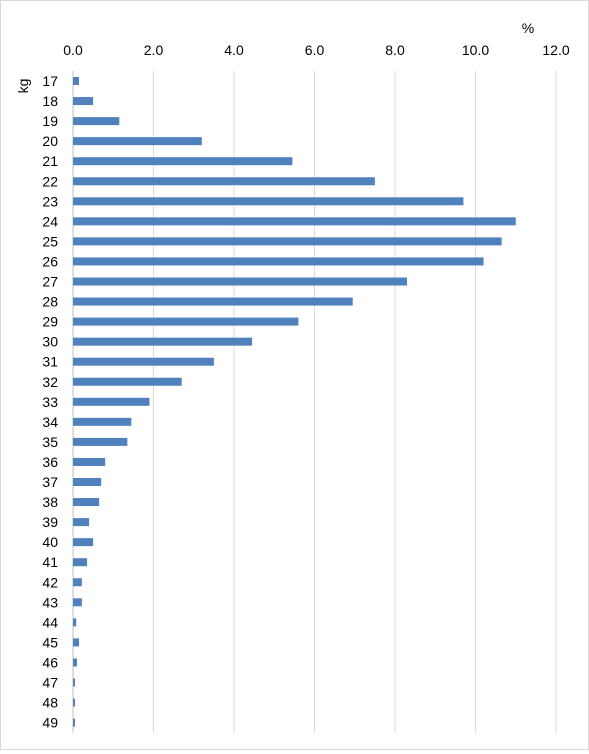 Image resolution: width=589 pixels, height=754 pixels. What do you see at coordinates (50, 302) in the screenshot?
I see `y-tick-label: 28` at bounding box center [50, 302].